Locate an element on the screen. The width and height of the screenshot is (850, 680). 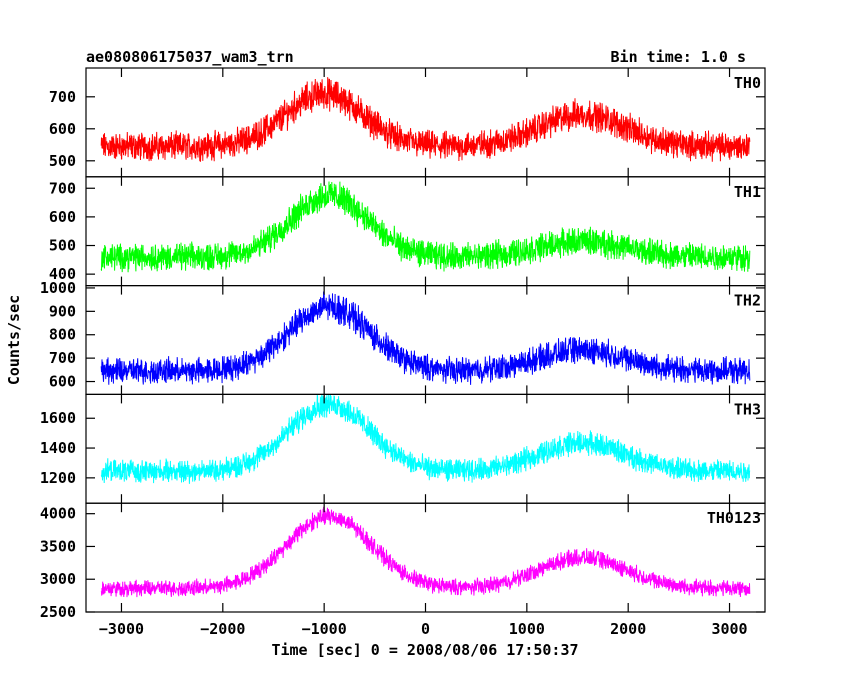
x-axis-label: Time [sec] 0 = 2008/08/06 17:50:37 is located at coordinates (424, 650).